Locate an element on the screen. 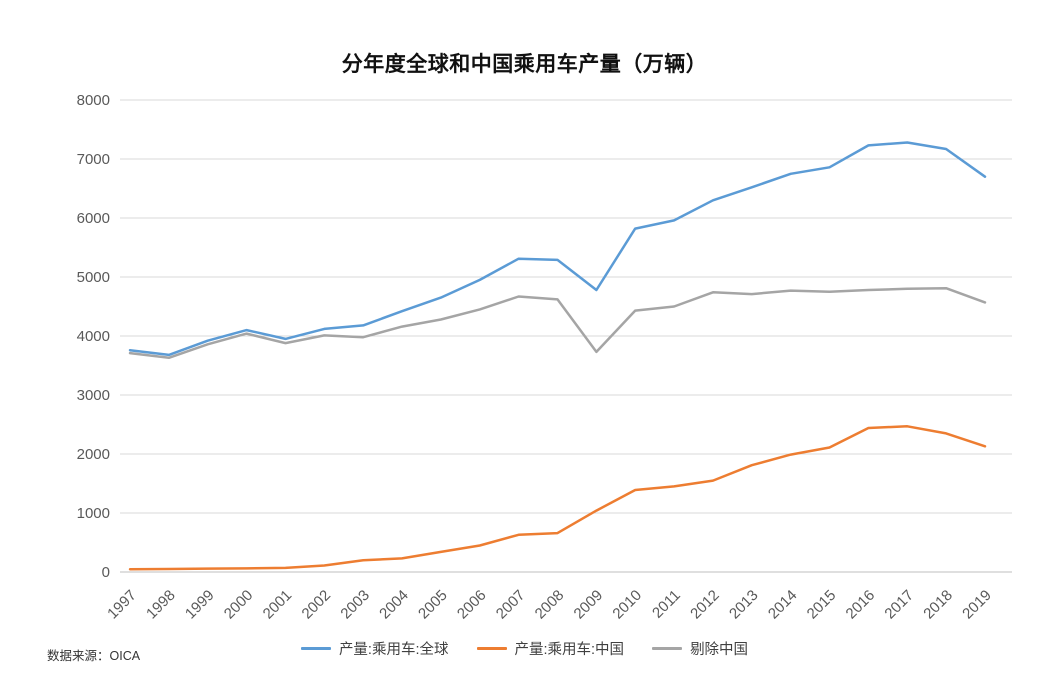  legend-item: 剔除中国 is located at coordinates (700, 648).